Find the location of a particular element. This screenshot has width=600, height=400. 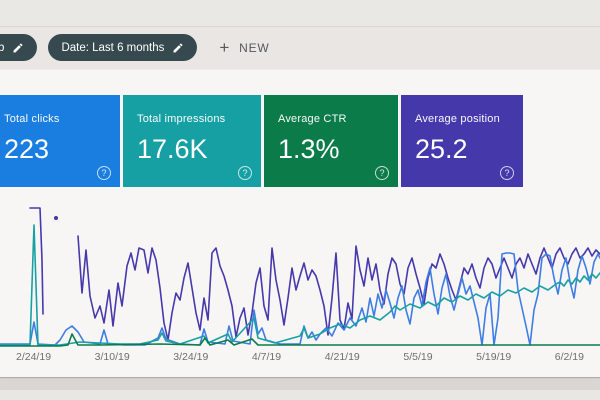

metric-value: 223 is located at coordinates (27, 149).